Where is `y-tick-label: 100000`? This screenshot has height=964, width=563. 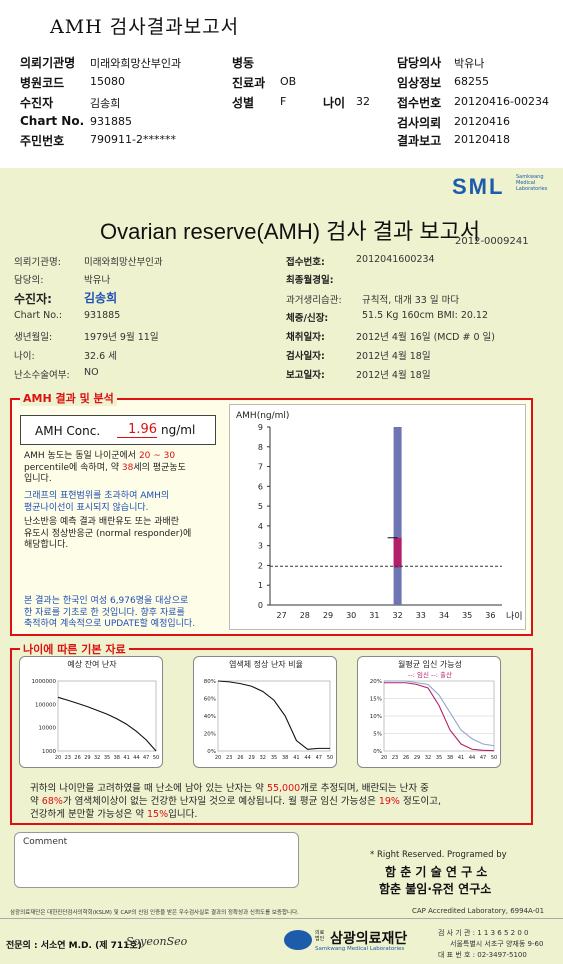 y-tick-label: 100000 is located at coordinates (45, 705).